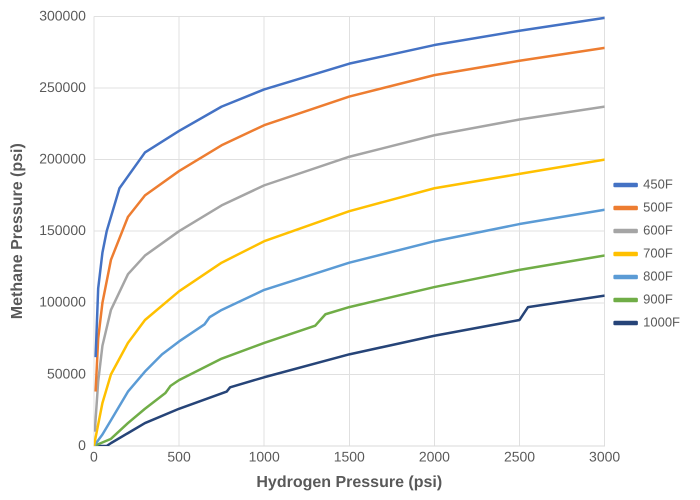  Describe the element at coordinates (62, 158) in the screenshot. I see `y-tick-label: 200000` at that location.